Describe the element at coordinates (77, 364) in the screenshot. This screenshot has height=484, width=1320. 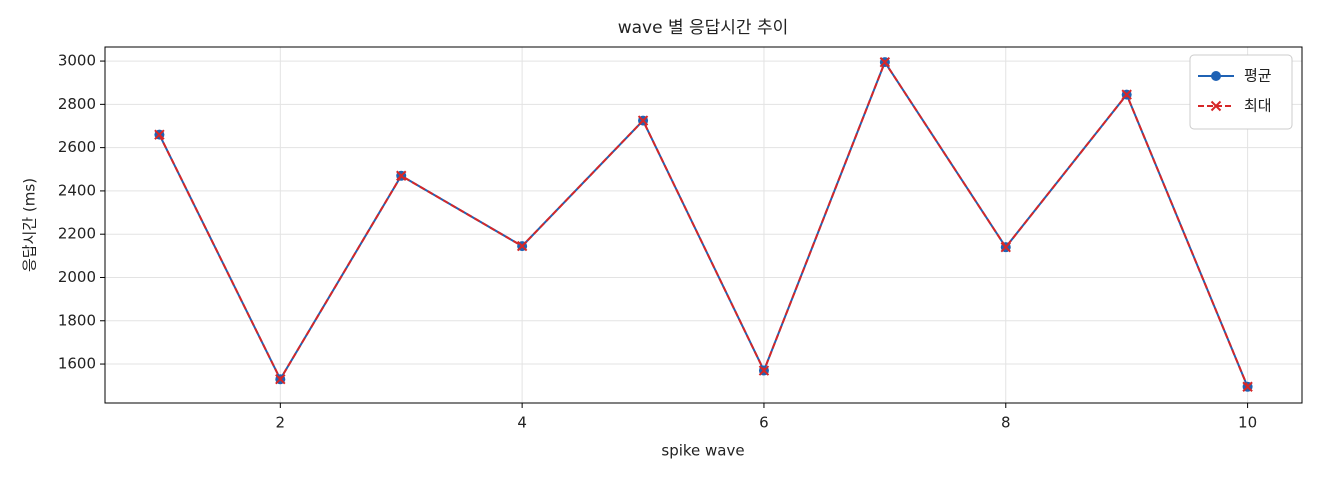
I see `y-tick-label: 1600` at that location.